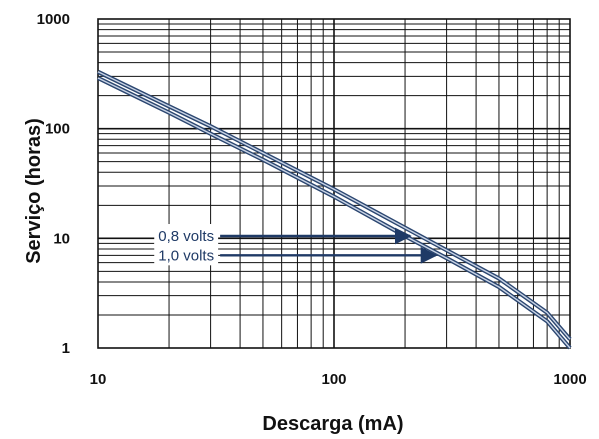 This screenshot has height=439, width=599. What do you see at coordinates (34, 191) in the screenshot?
I see `y-axis-title: Serviço (horas)` at bounding box center [34, 191].